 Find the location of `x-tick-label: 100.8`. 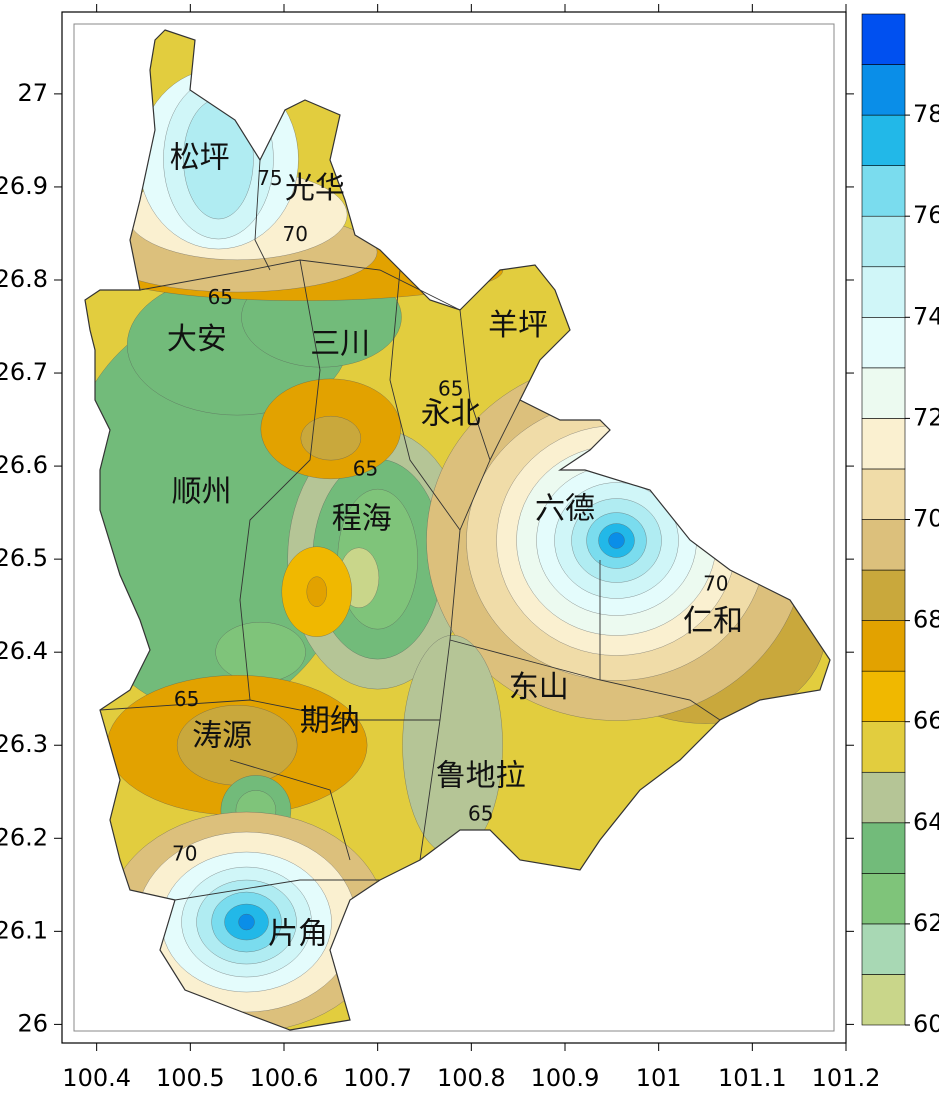

x-tick-label: 100.8 is located at coordinates (471, 1078).